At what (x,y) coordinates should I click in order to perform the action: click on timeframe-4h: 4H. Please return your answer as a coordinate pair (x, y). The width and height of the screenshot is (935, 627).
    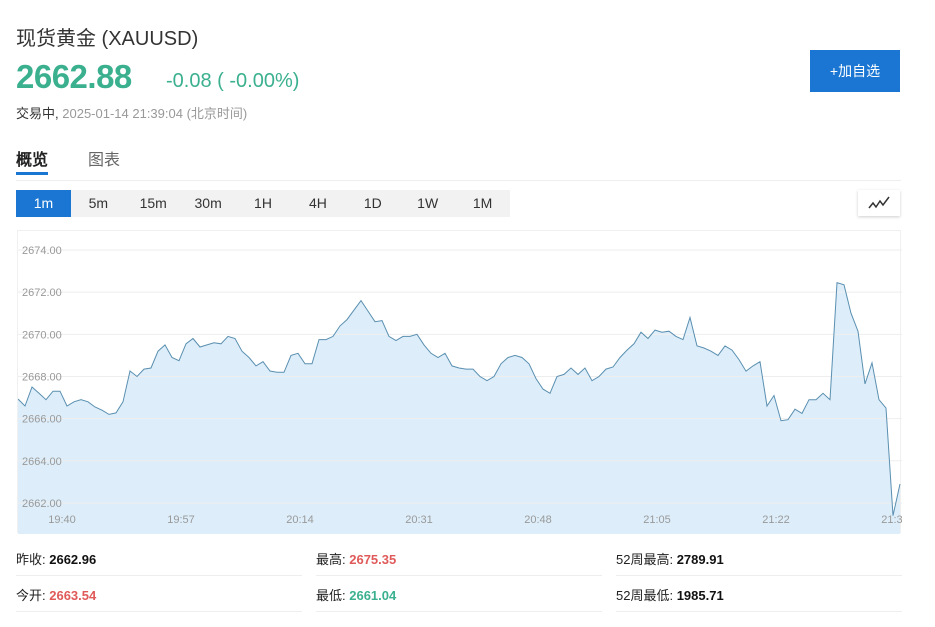
    Looking at the image, I should click on (317, 203).